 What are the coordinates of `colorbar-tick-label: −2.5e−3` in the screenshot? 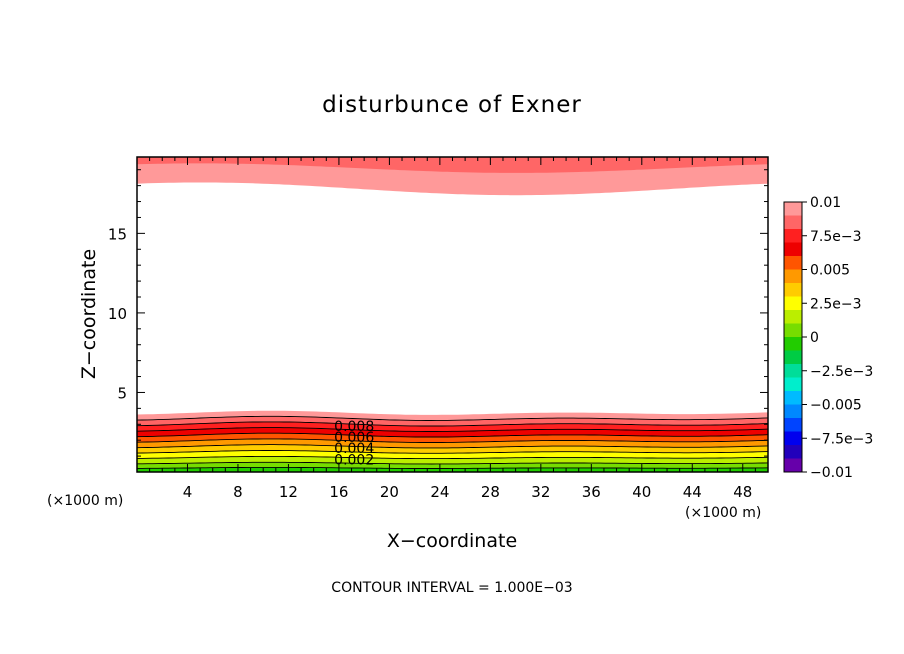 It's located at (841, 372).